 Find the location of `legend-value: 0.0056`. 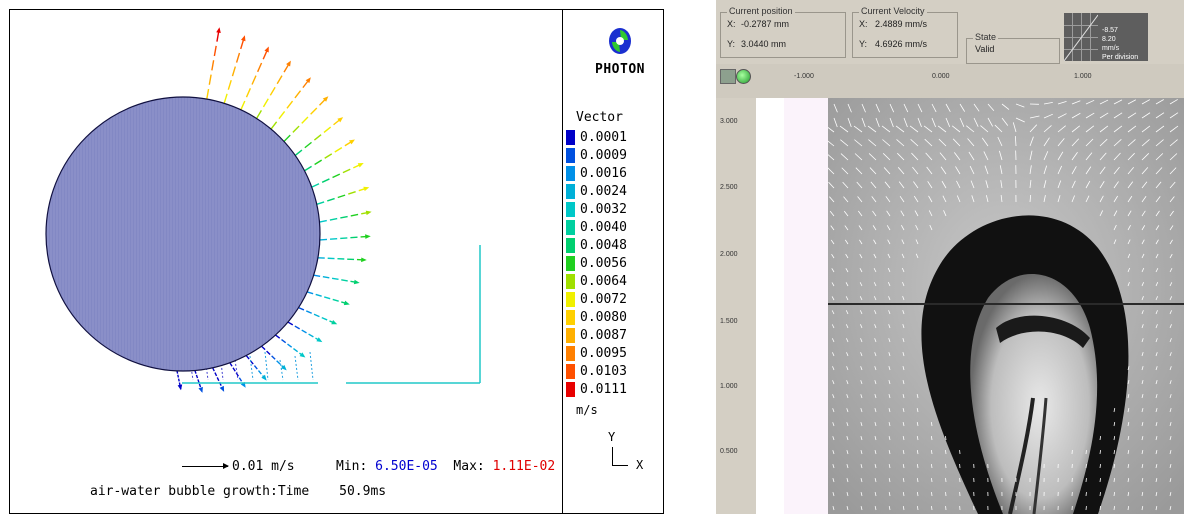

legend-value: 0.0056 is located at coordinates (603, 263).